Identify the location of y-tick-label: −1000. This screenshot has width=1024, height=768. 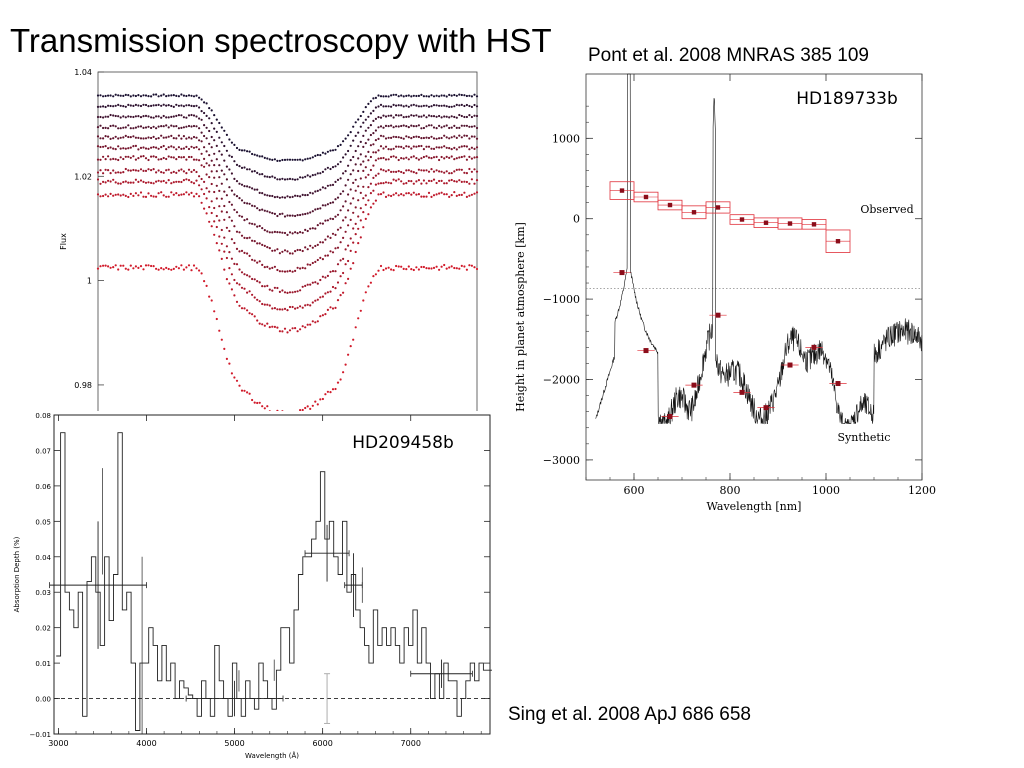
(561, 299).